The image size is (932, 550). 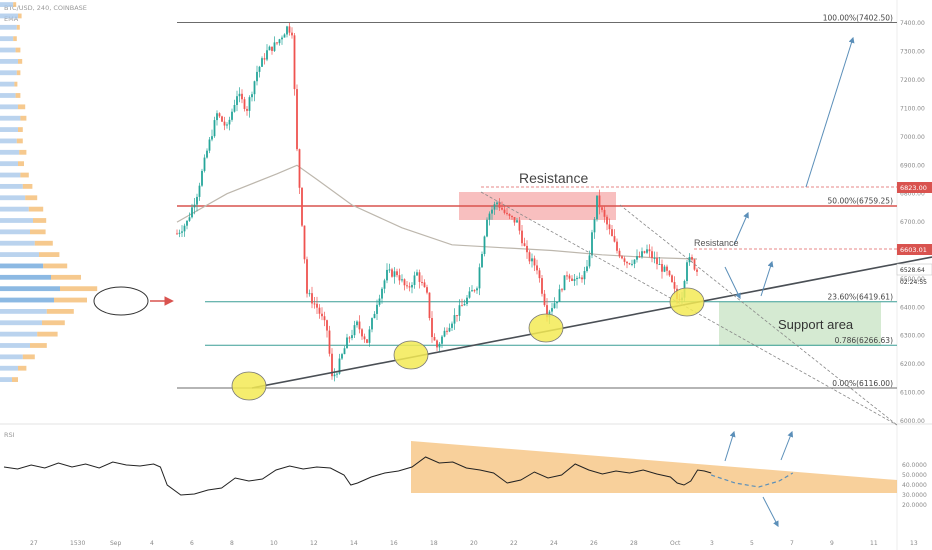 What do you see at coordinates (914, 249) in the screenshot?
I see `price-tag-middle-bg` at bounding box center [914, 249].